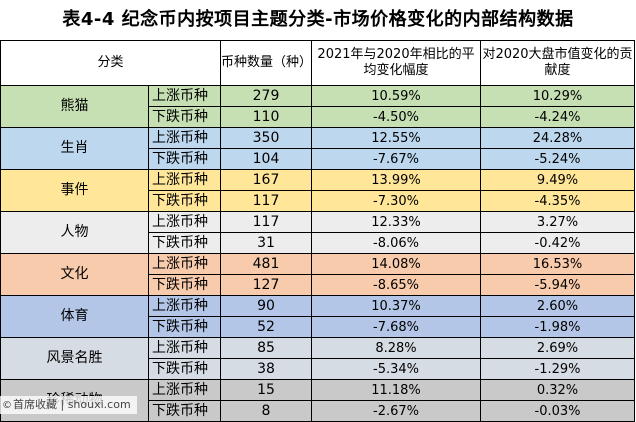 The width and height of the screenshot is (636, 422). What do you see at coordinates (558, 306) in the screenshot?
I see `contribution-cell: 2.60%` at bounding box center [558, 306].